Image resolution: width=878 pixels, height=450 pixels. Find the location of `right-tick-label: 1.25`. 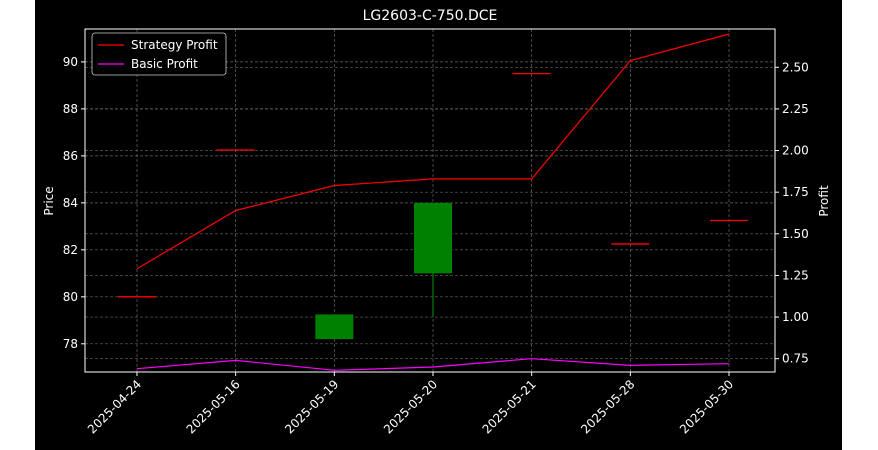

right-tick-label: 1.25 is located at coordinates (795, 275).